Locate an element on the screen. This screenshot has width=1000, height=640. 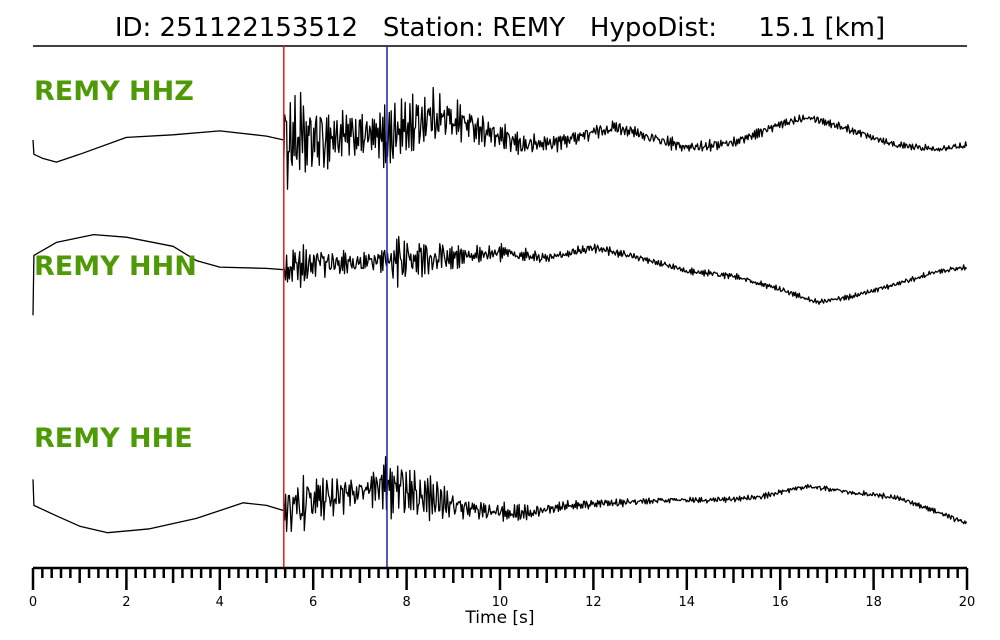
x-tick-label: 18 is located at coordinates (873, 602).